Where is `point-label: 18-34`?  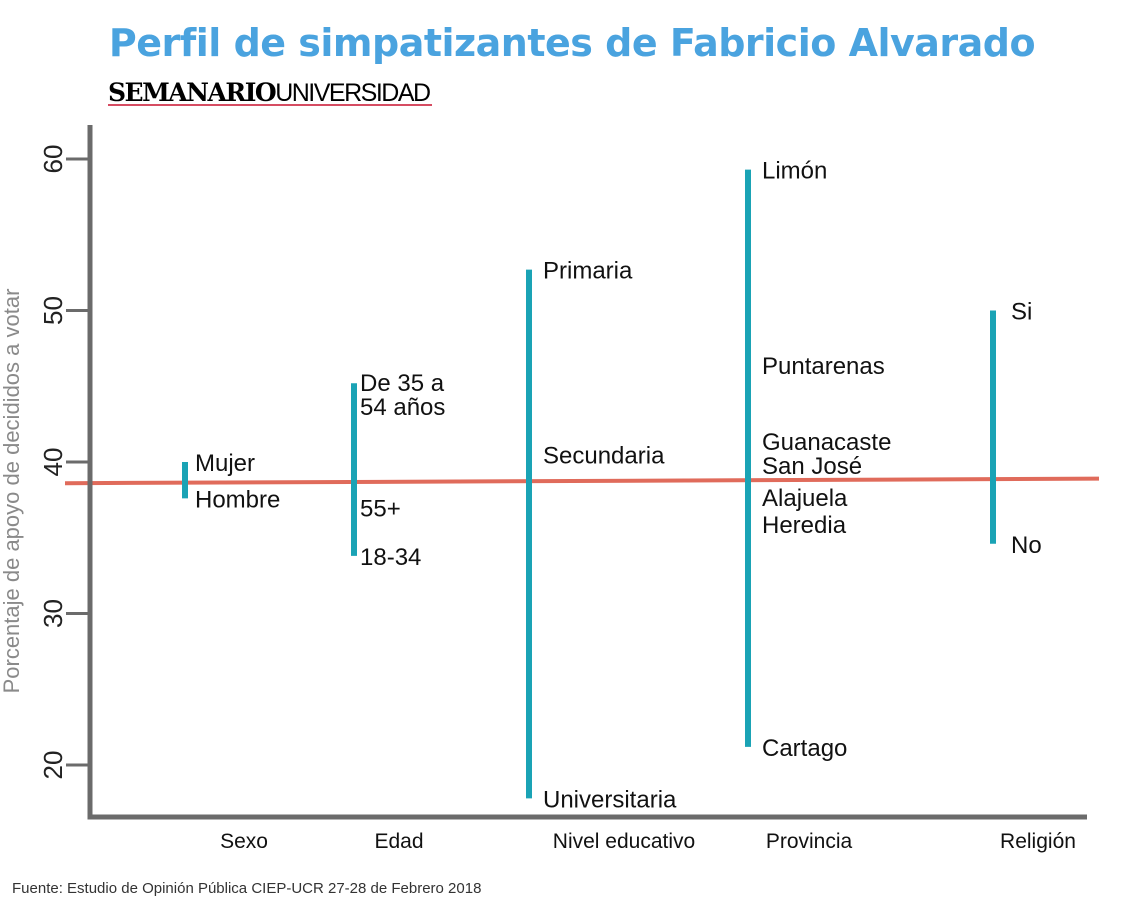
point-label: 18-34 is located at coordinates (390, 557).